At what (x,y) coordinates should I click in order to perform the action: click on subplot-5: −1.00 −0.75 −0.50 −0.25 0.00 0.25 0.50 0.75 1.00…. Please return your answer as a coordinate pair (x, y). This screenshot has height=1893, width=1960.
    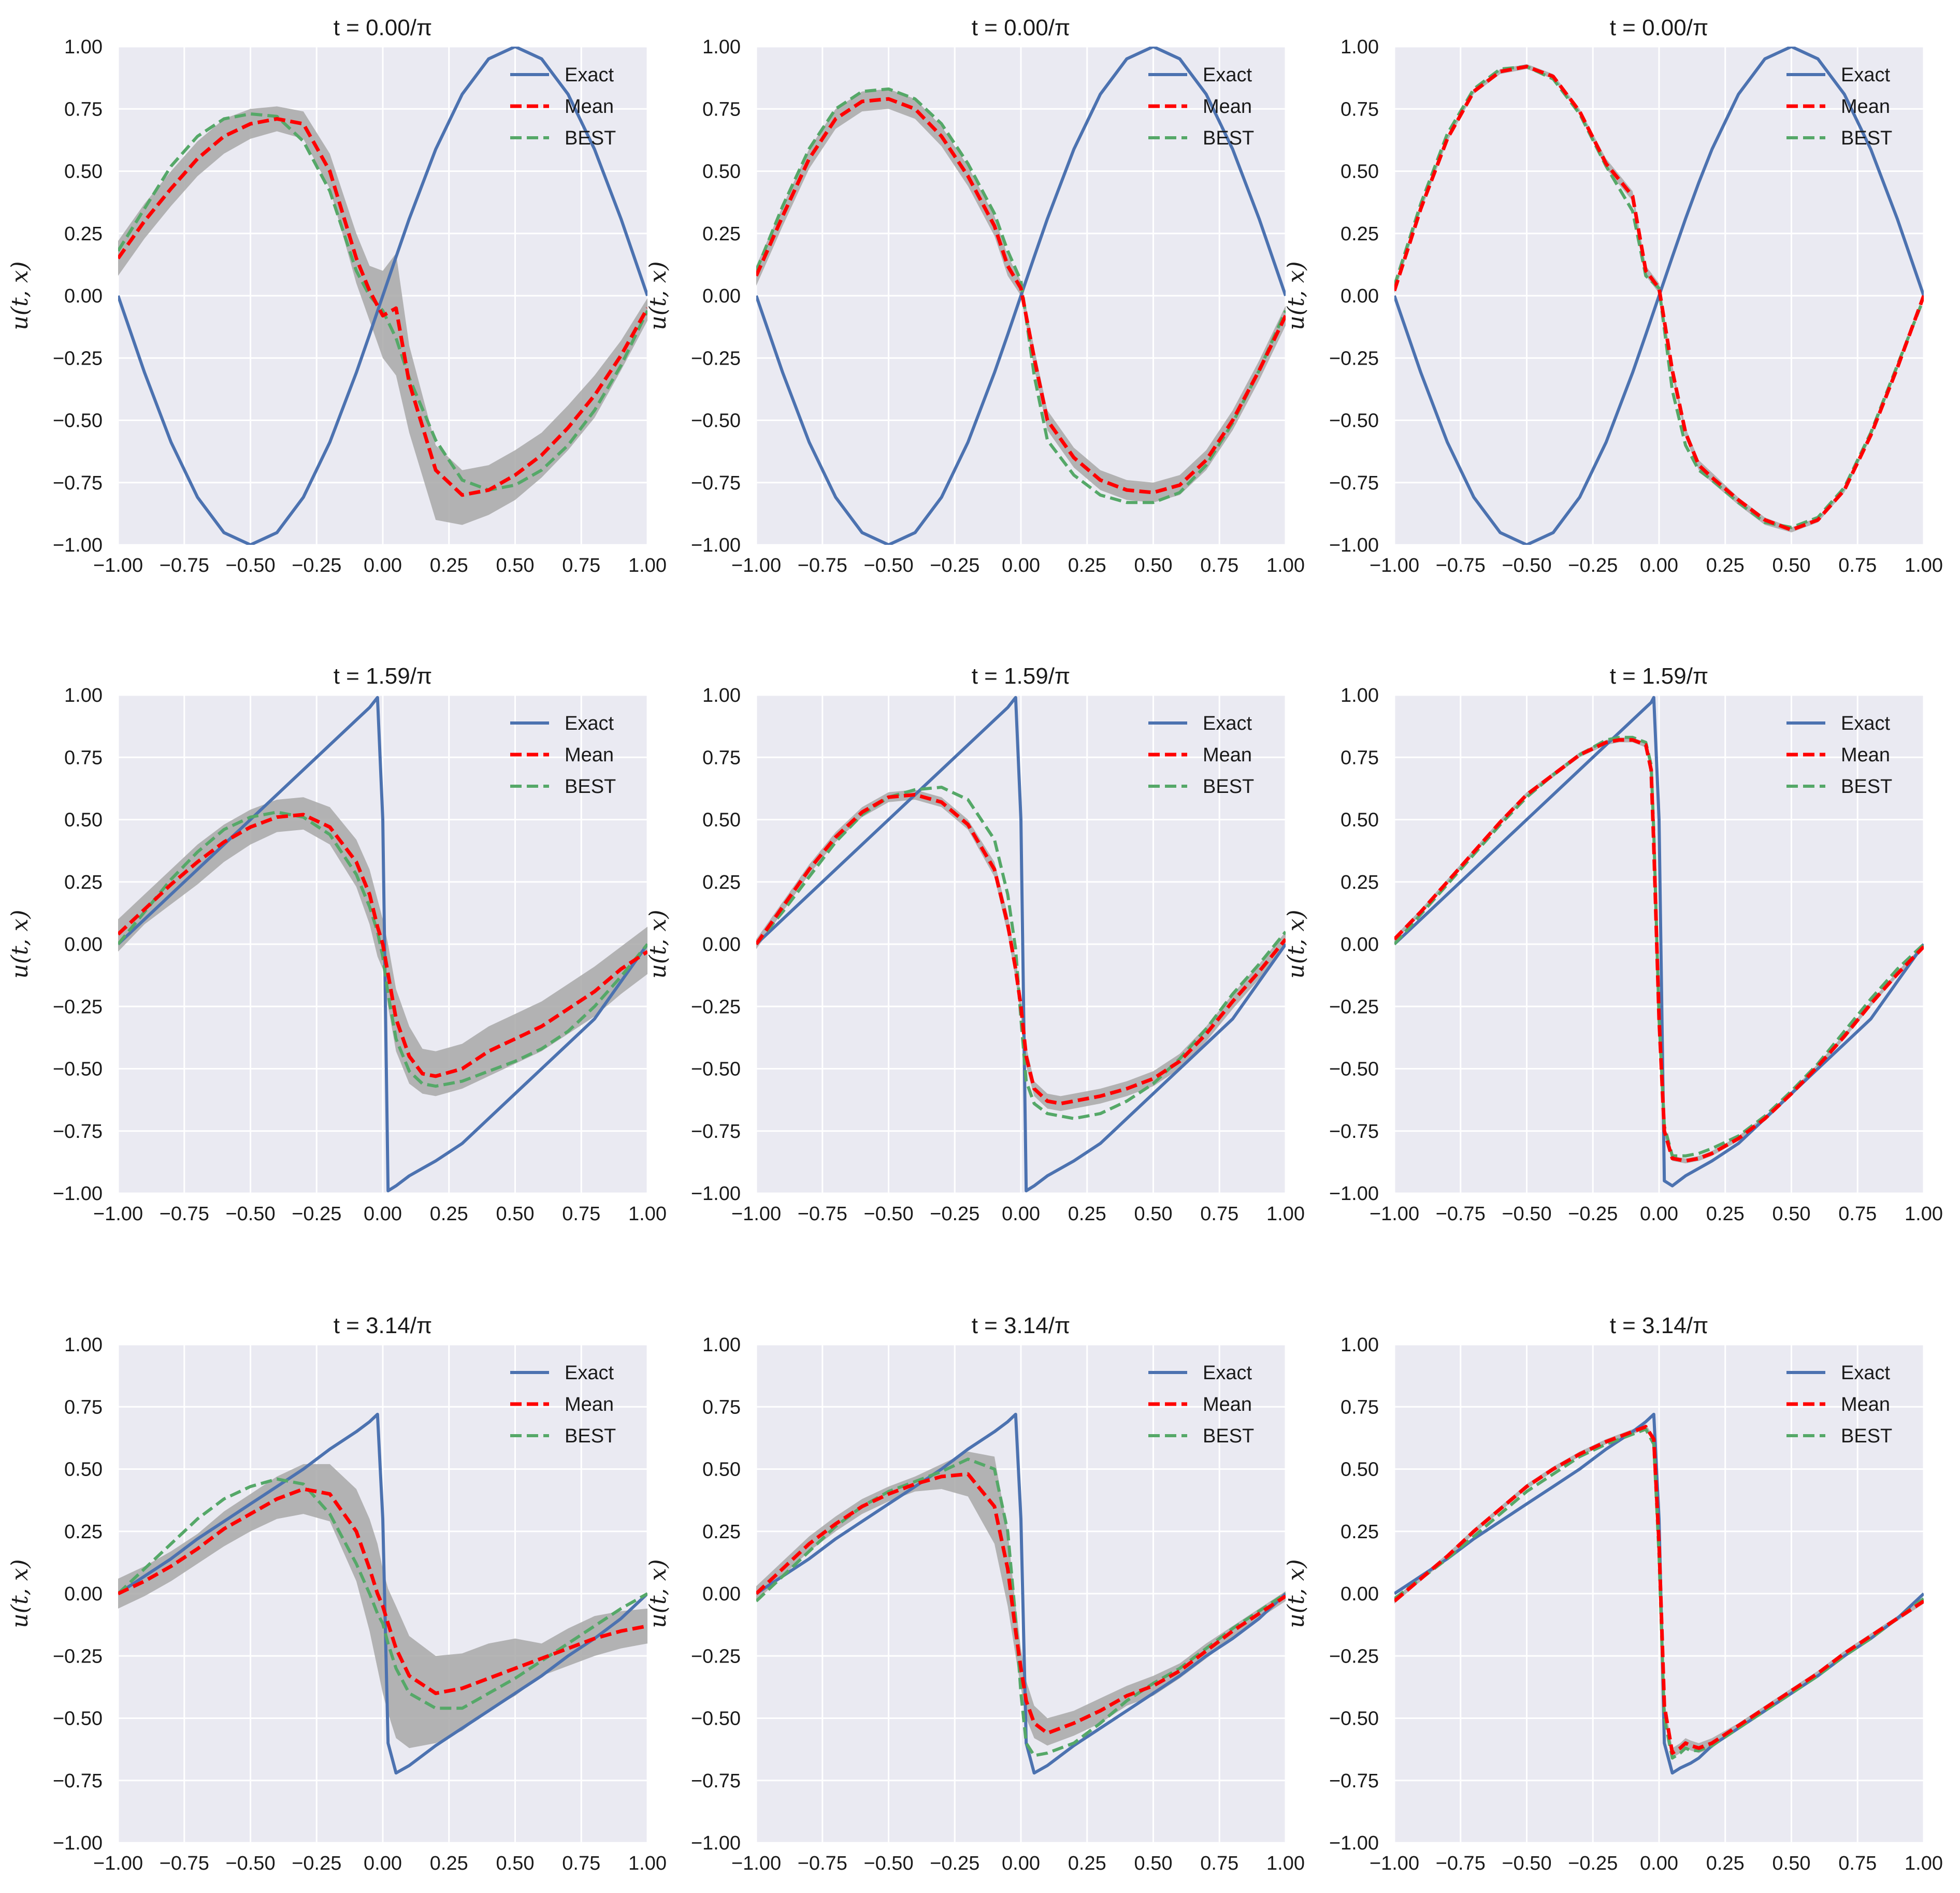
    Looking at the image, I should click on (975, 944).